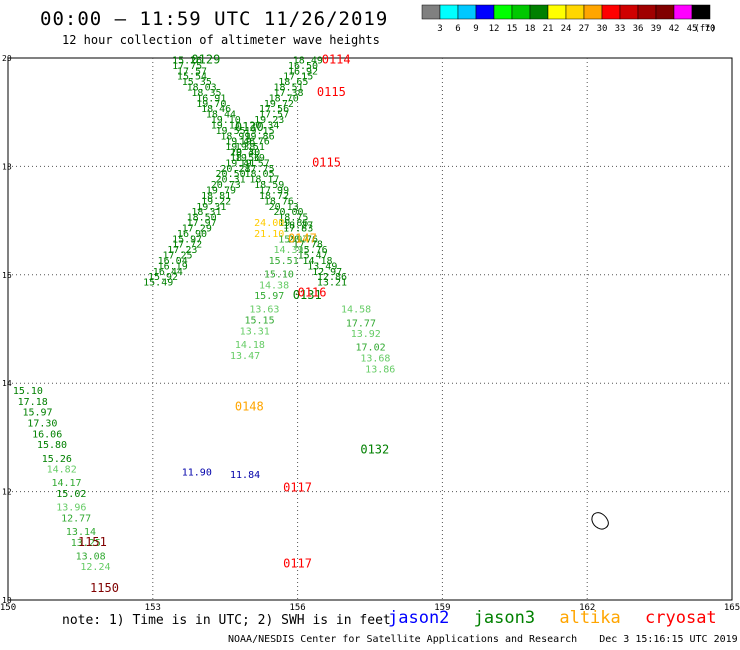  What do you see at coordinates (47, 434) in the screenshot?
I see `wave-height-label: 16.06` at bounding box center [47, 434].